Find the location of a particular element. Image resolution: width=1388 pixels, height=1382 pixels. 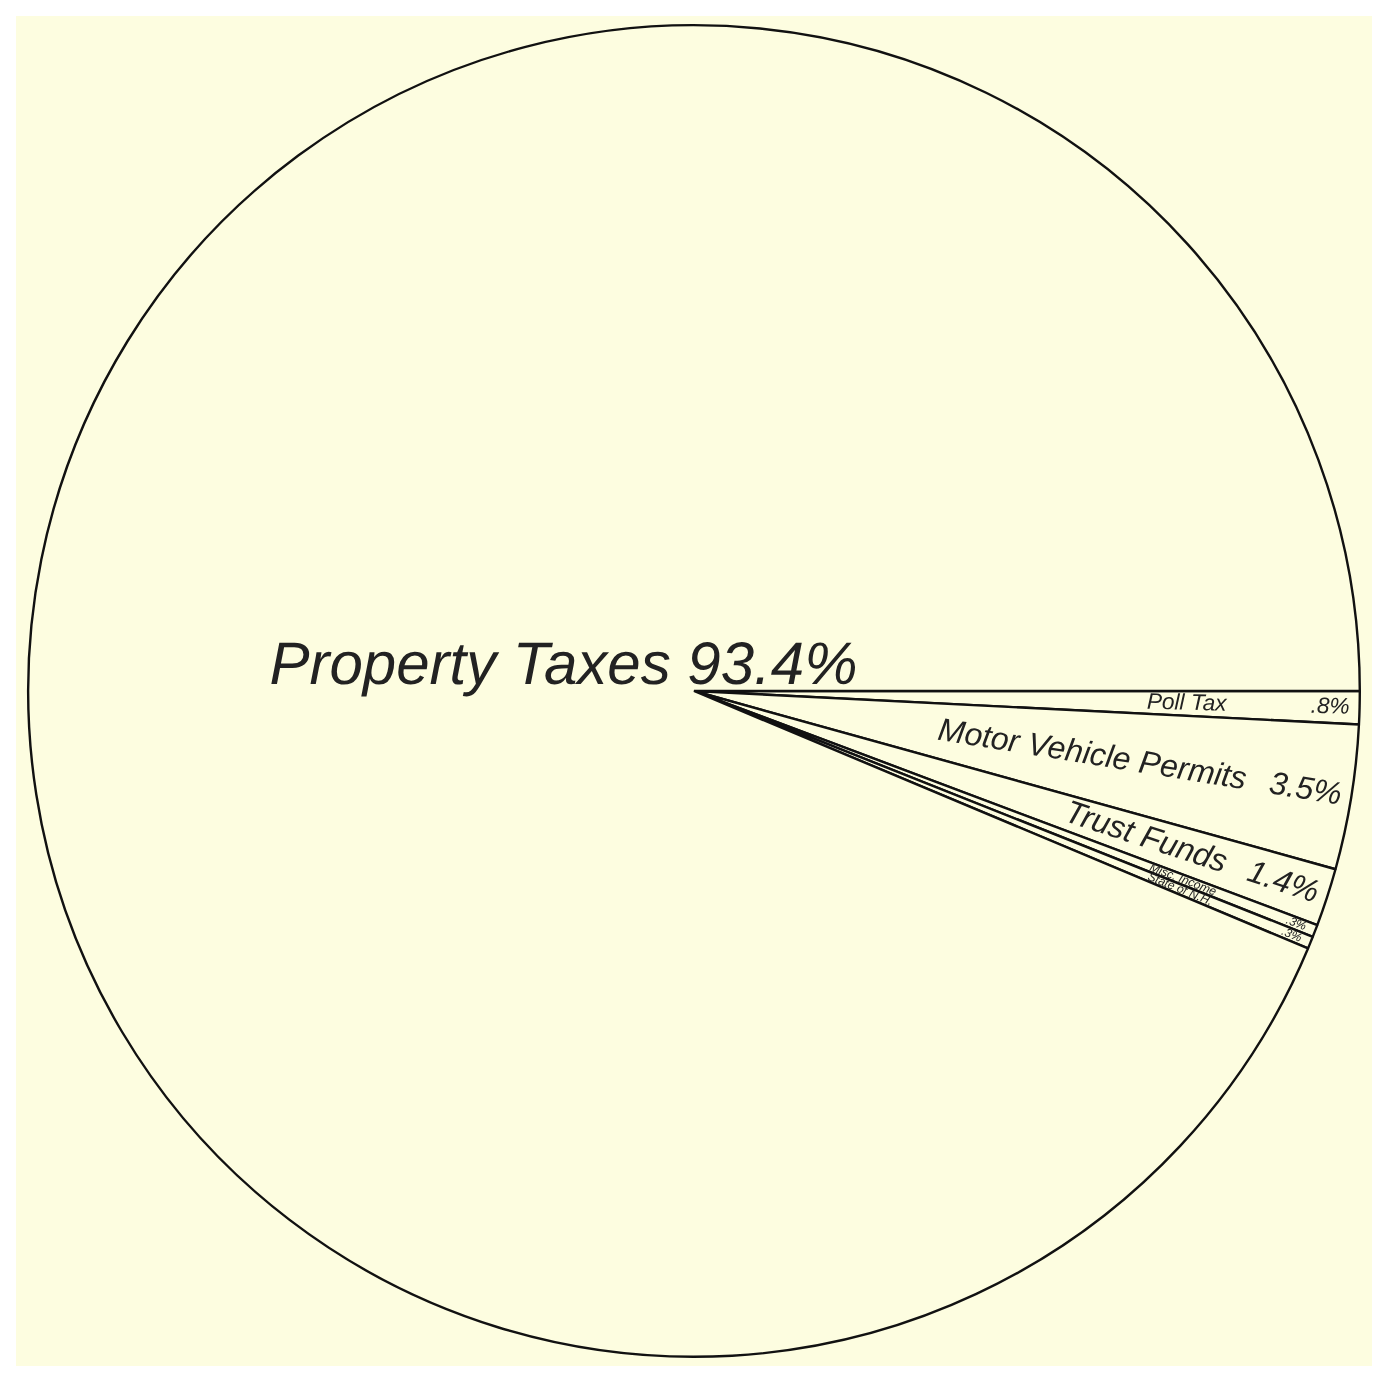

slice-label: Property Taxes 93.4% is located at coordinates (563, 665).